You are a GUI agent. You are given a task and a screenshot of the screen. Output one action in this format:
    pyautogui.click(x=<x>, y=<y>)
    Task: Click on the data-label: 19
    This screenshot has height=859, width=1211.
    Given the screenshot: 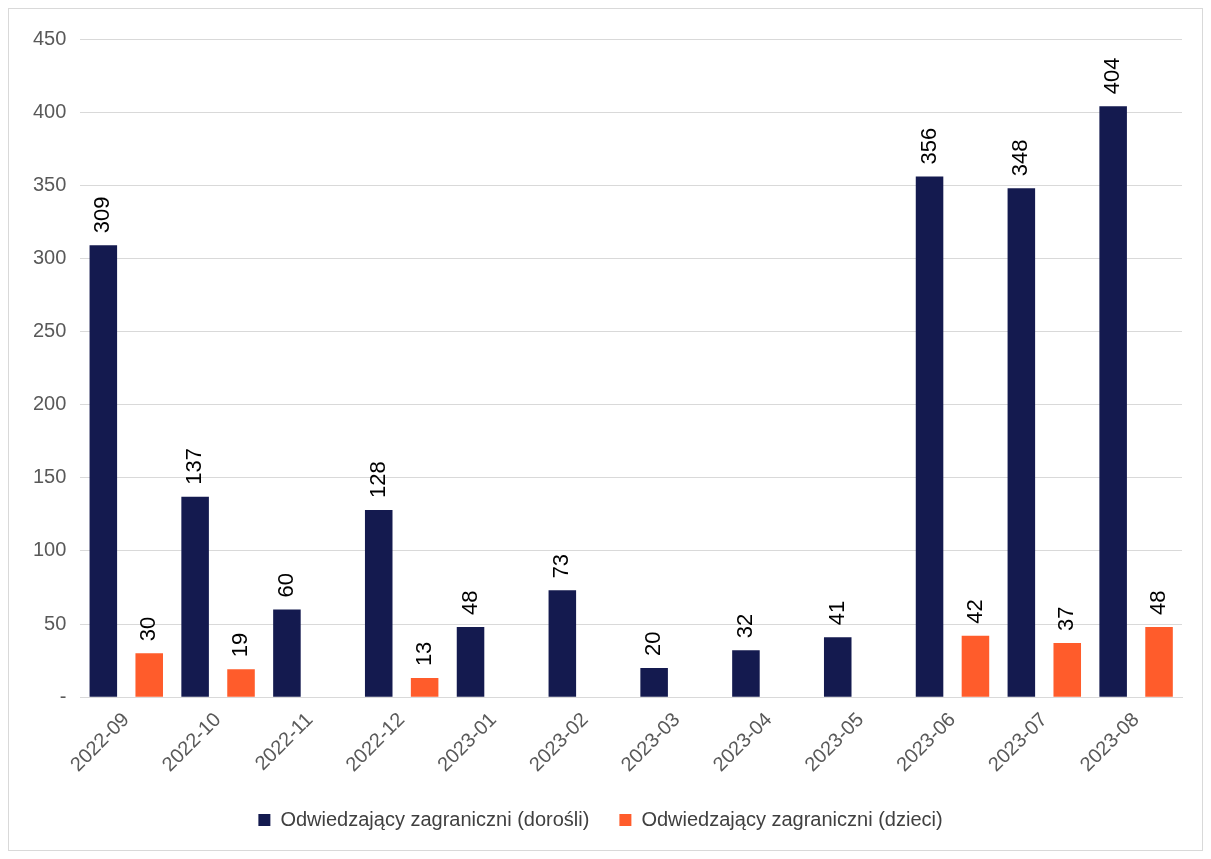 What is the action you would take?
    pyautogui.click(x=240, y=645)
    